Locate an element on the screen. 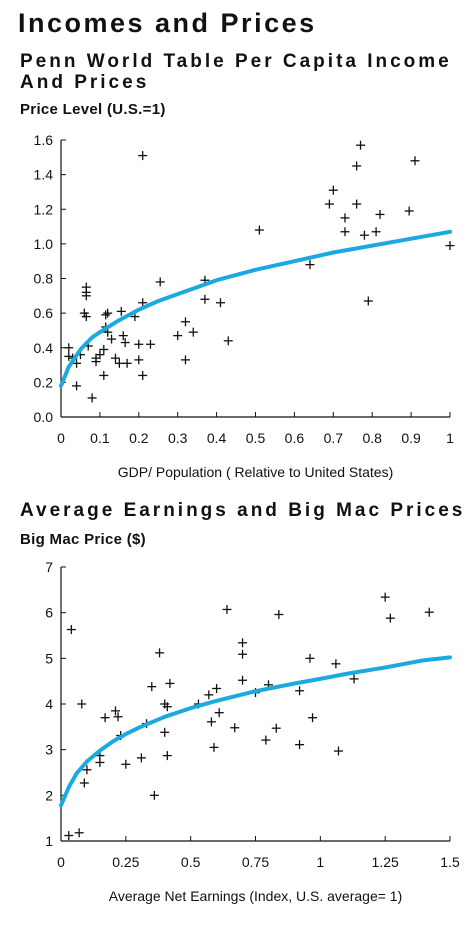 The height and width of the screenshot is (940, 474). chart1-x-tick-label: 0.6 is located at coordinates (295, 438).